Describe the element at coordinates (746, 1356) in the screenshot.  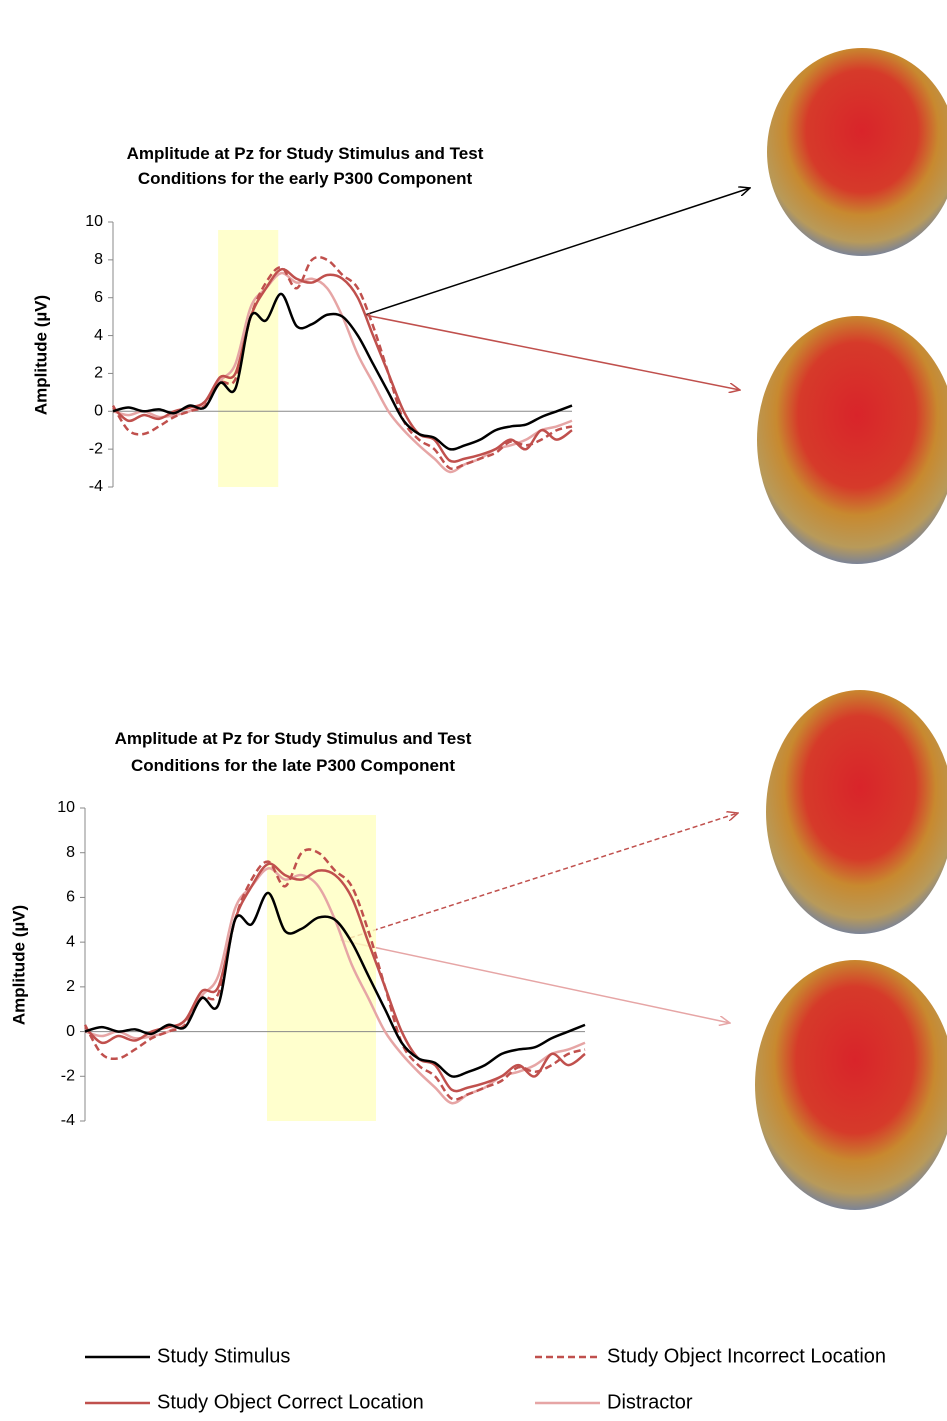
I see `legend-label: Study Object Incorrect Location` at that location.